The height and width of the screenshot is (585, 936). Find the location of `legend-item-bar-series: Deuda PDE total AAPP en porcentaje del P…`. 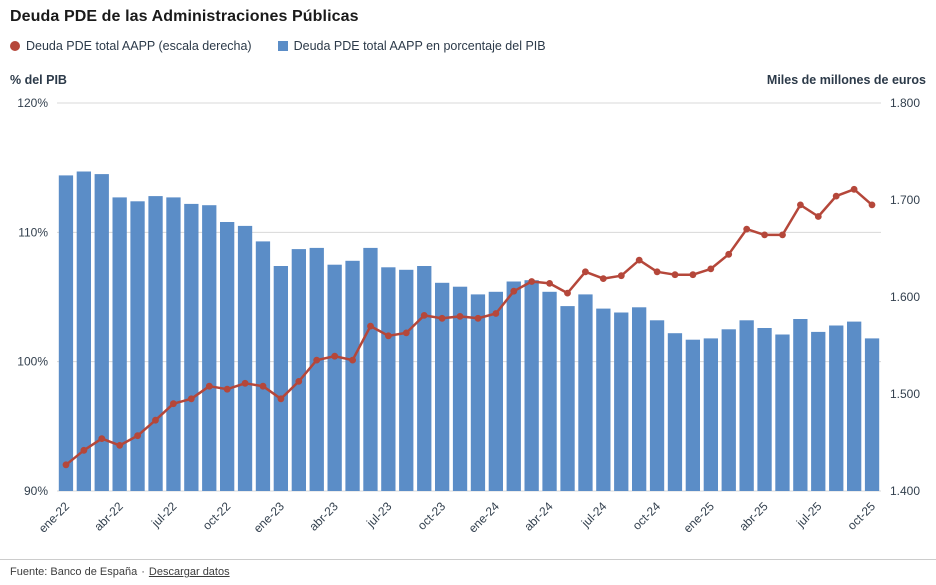

legend-item-bar-series: Deuda PDE total AAPP en porcentaje del P… is located at coordinates (411, 46).